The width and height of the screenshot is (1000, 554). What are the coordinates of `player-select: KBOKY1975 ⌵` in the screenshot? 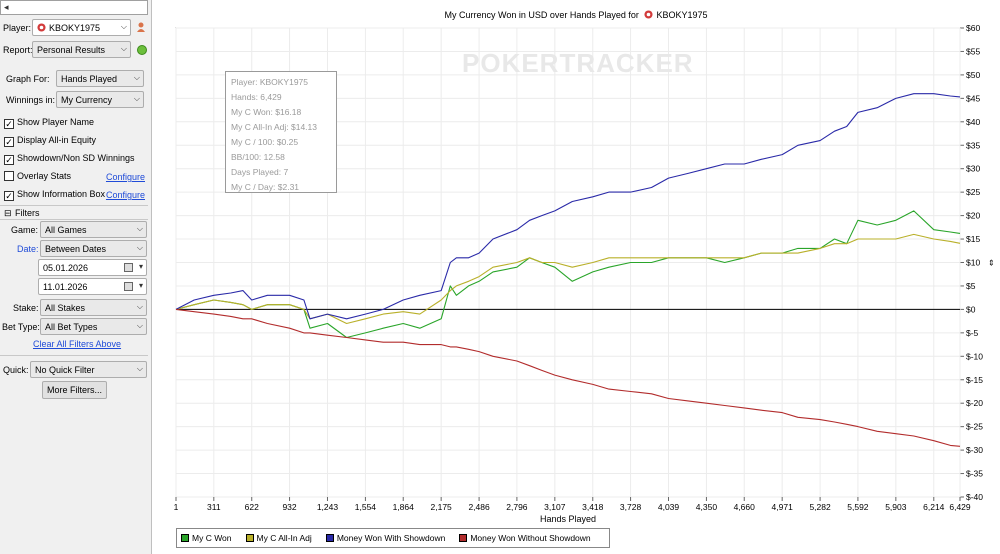 It's located at (81, 27).